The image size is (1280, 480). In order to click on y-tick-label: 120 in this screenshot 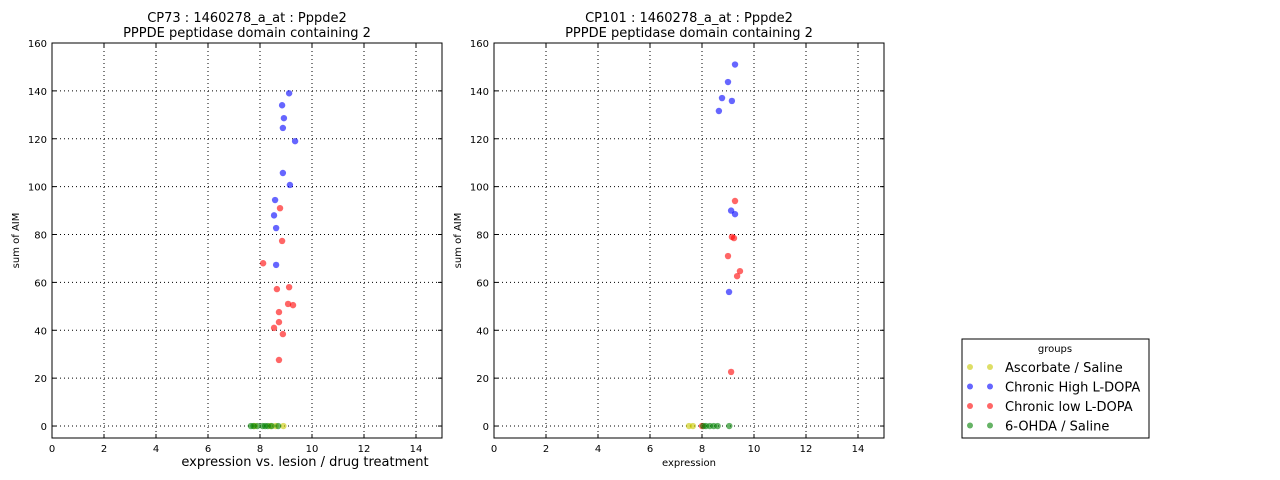, I will do `click(479, 140)`.